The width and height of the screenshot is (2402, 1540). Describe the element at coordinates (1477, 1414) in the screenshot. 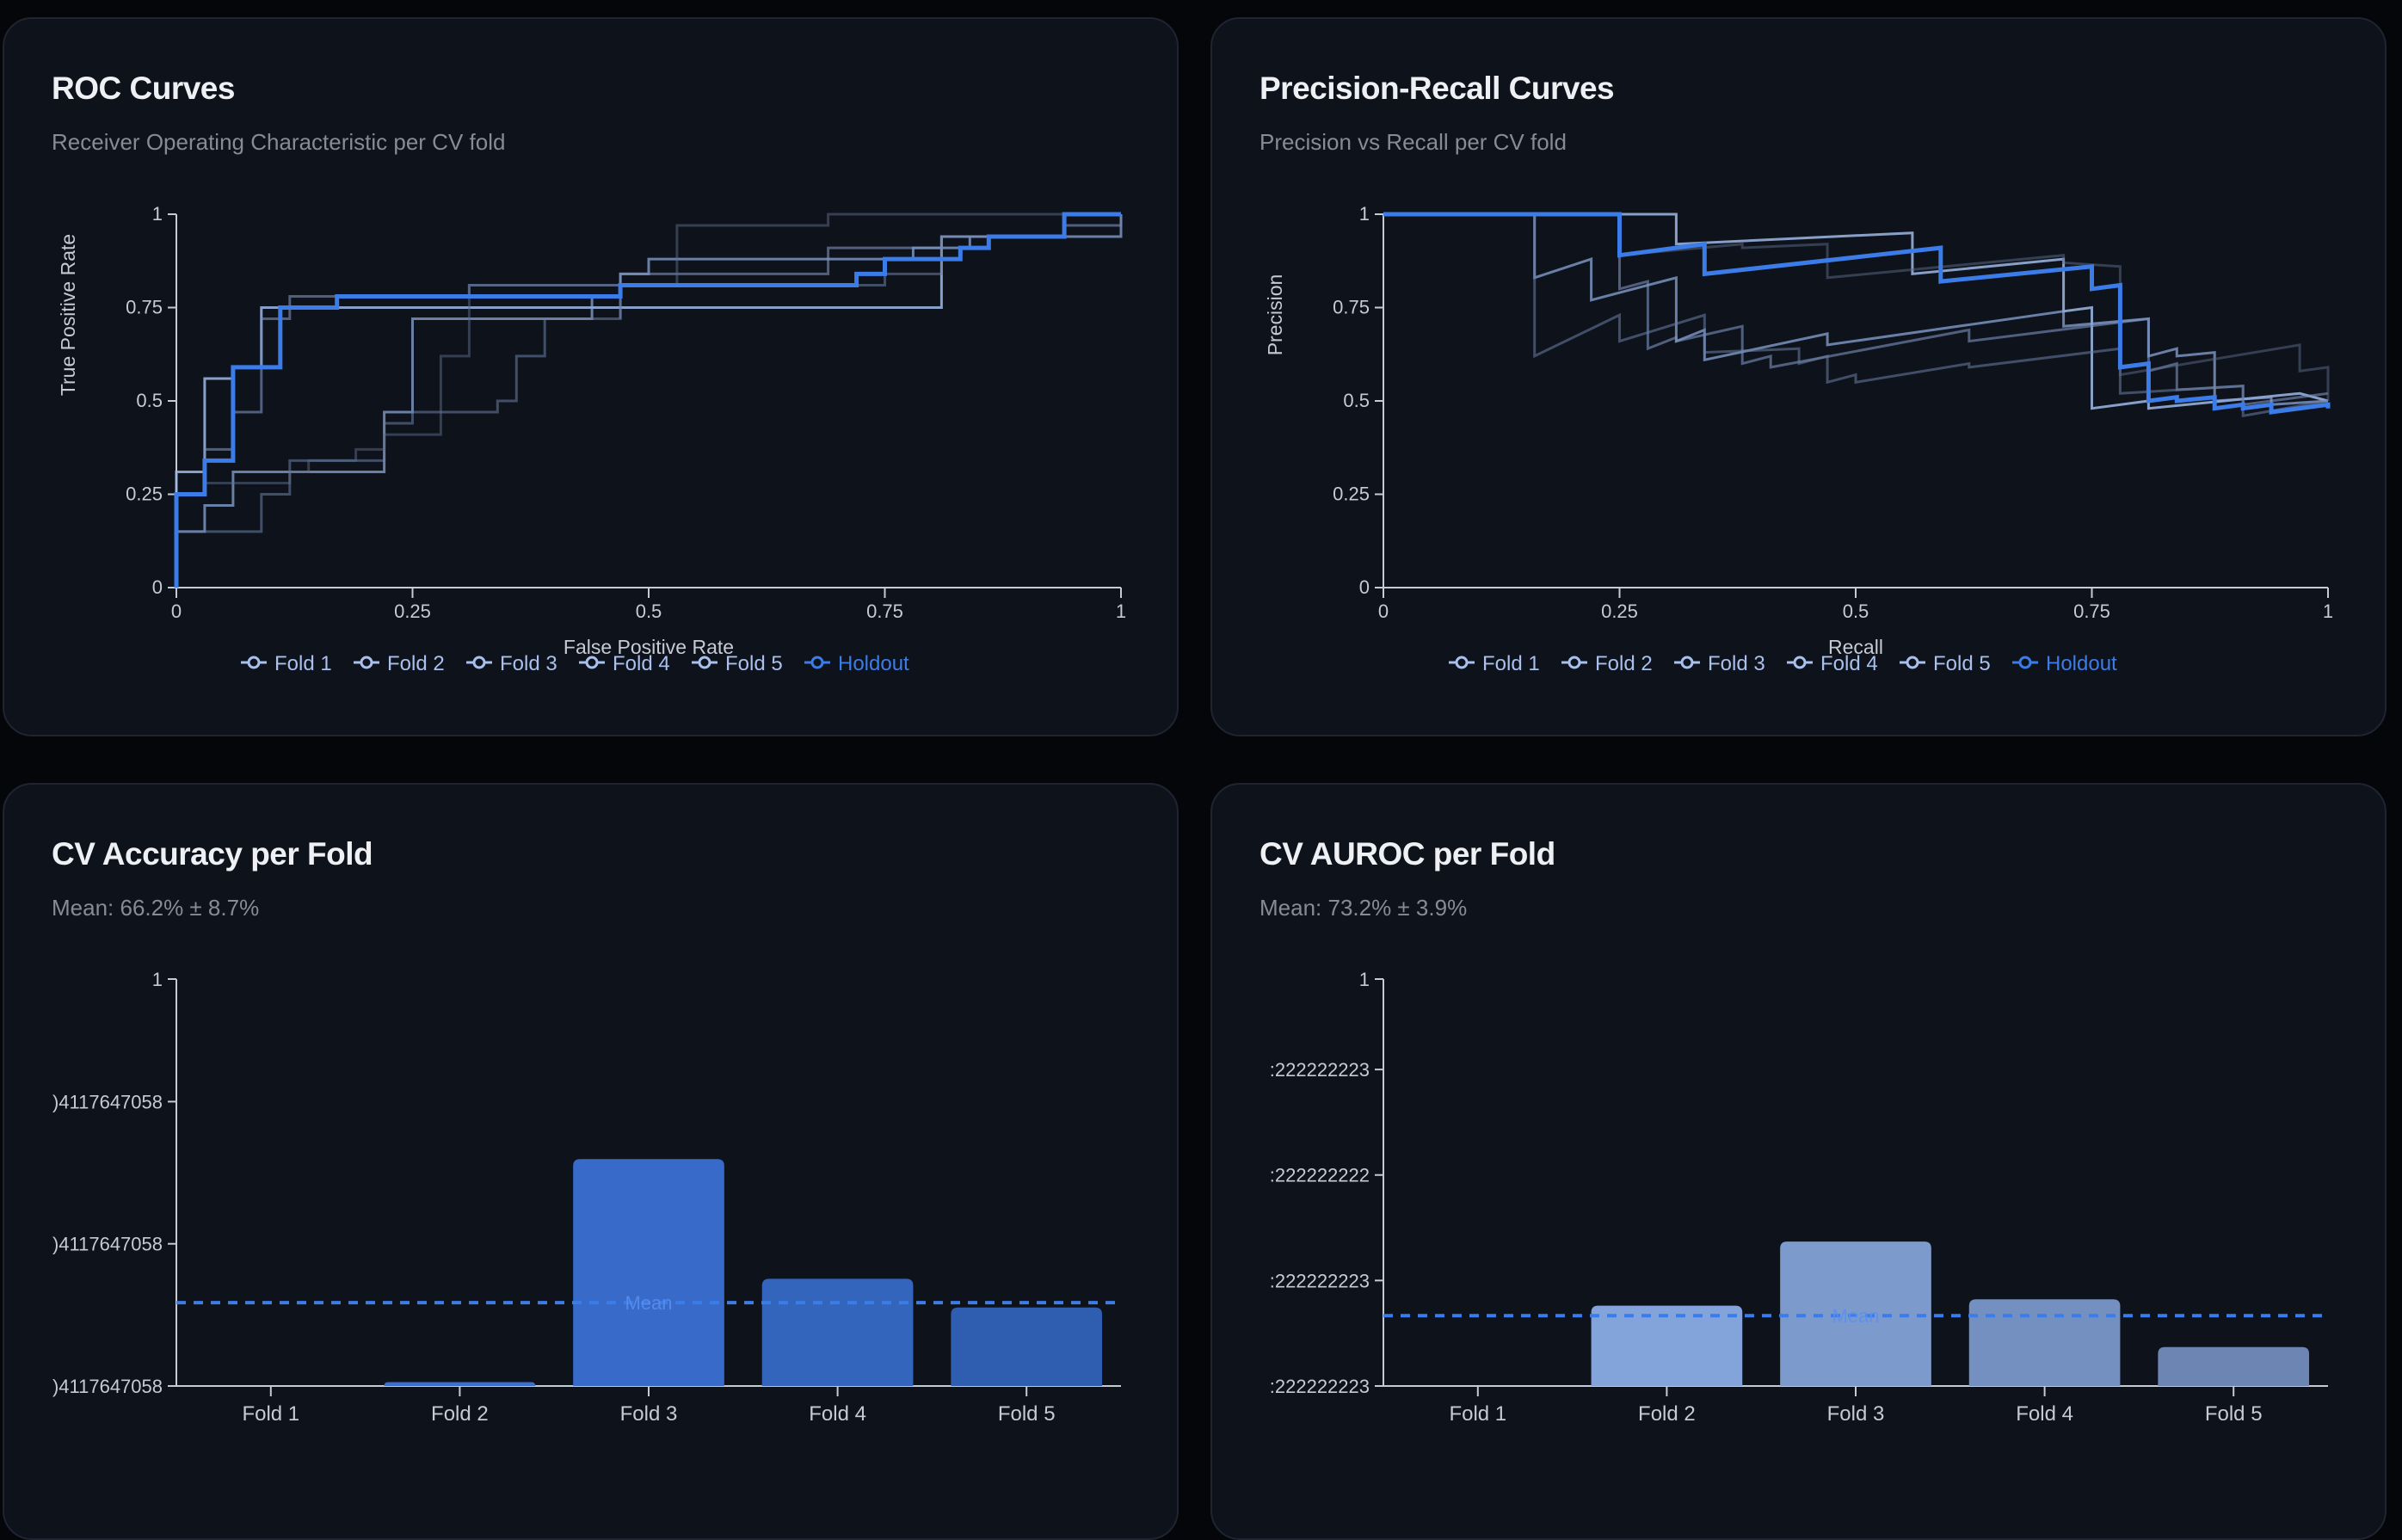

I see `auc-x-tick-label: Fold 1` at that location.